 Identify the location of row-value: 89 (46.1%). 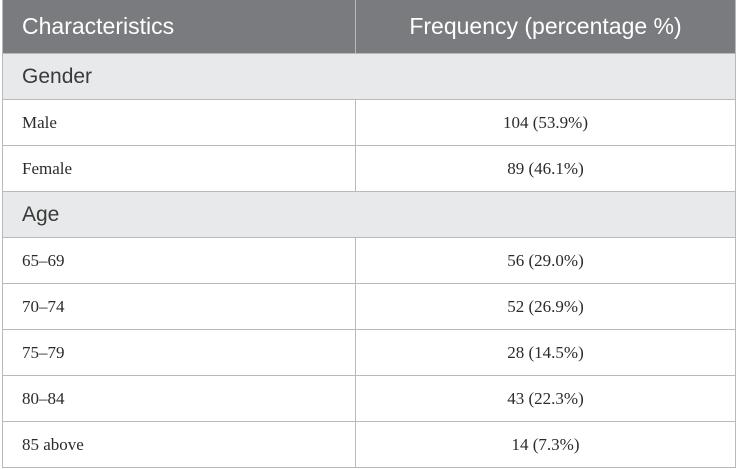
(545, 168).